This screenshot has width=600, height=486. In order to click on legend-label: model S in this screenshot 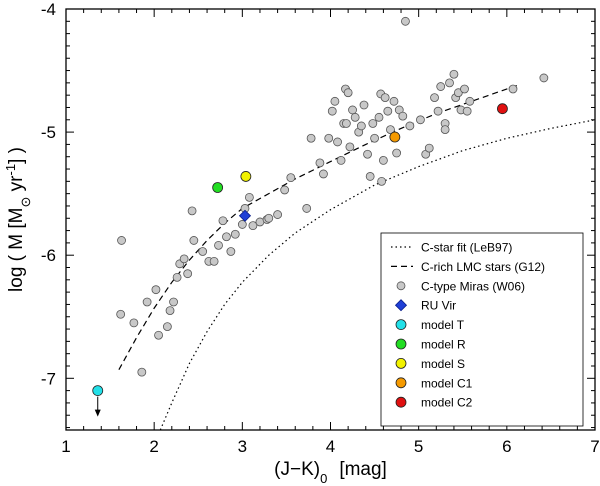, I will do `click(443, 364)`.